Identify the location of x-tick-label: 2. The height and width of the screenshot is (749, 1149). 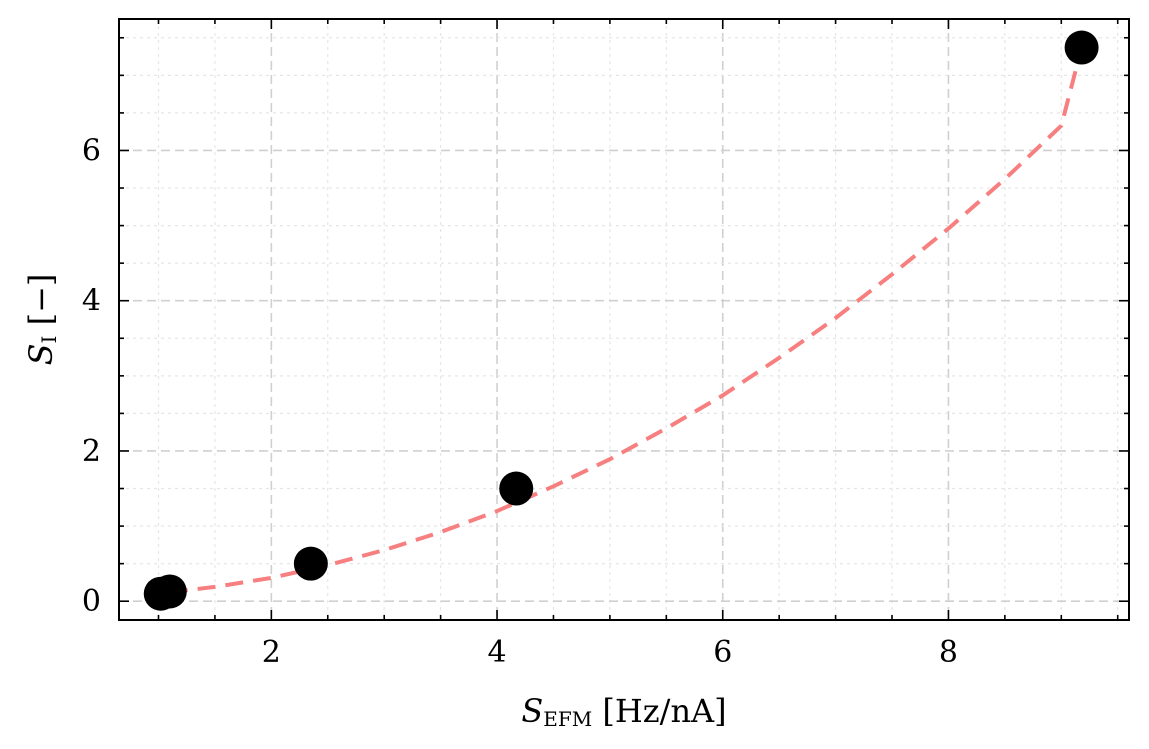
(271, 652).